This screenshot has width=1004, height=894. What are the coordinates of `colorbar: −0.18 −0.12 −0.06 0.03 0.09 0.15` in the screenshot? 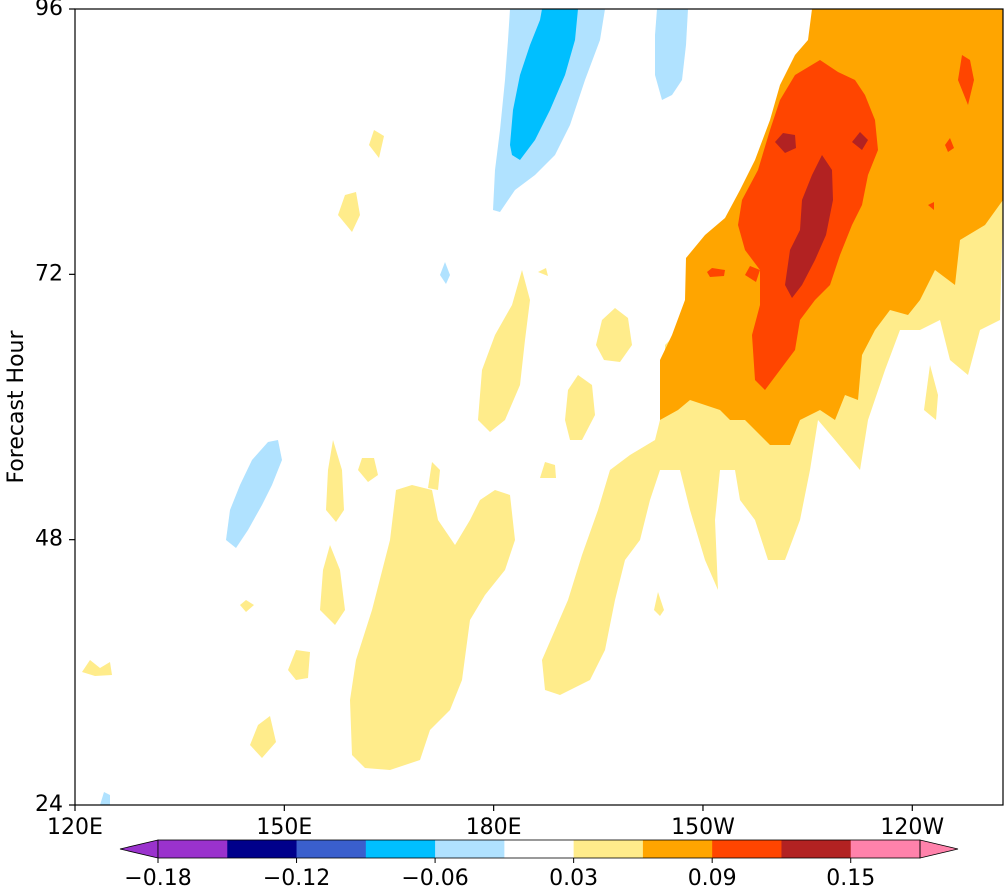 It's located at (539, 865).